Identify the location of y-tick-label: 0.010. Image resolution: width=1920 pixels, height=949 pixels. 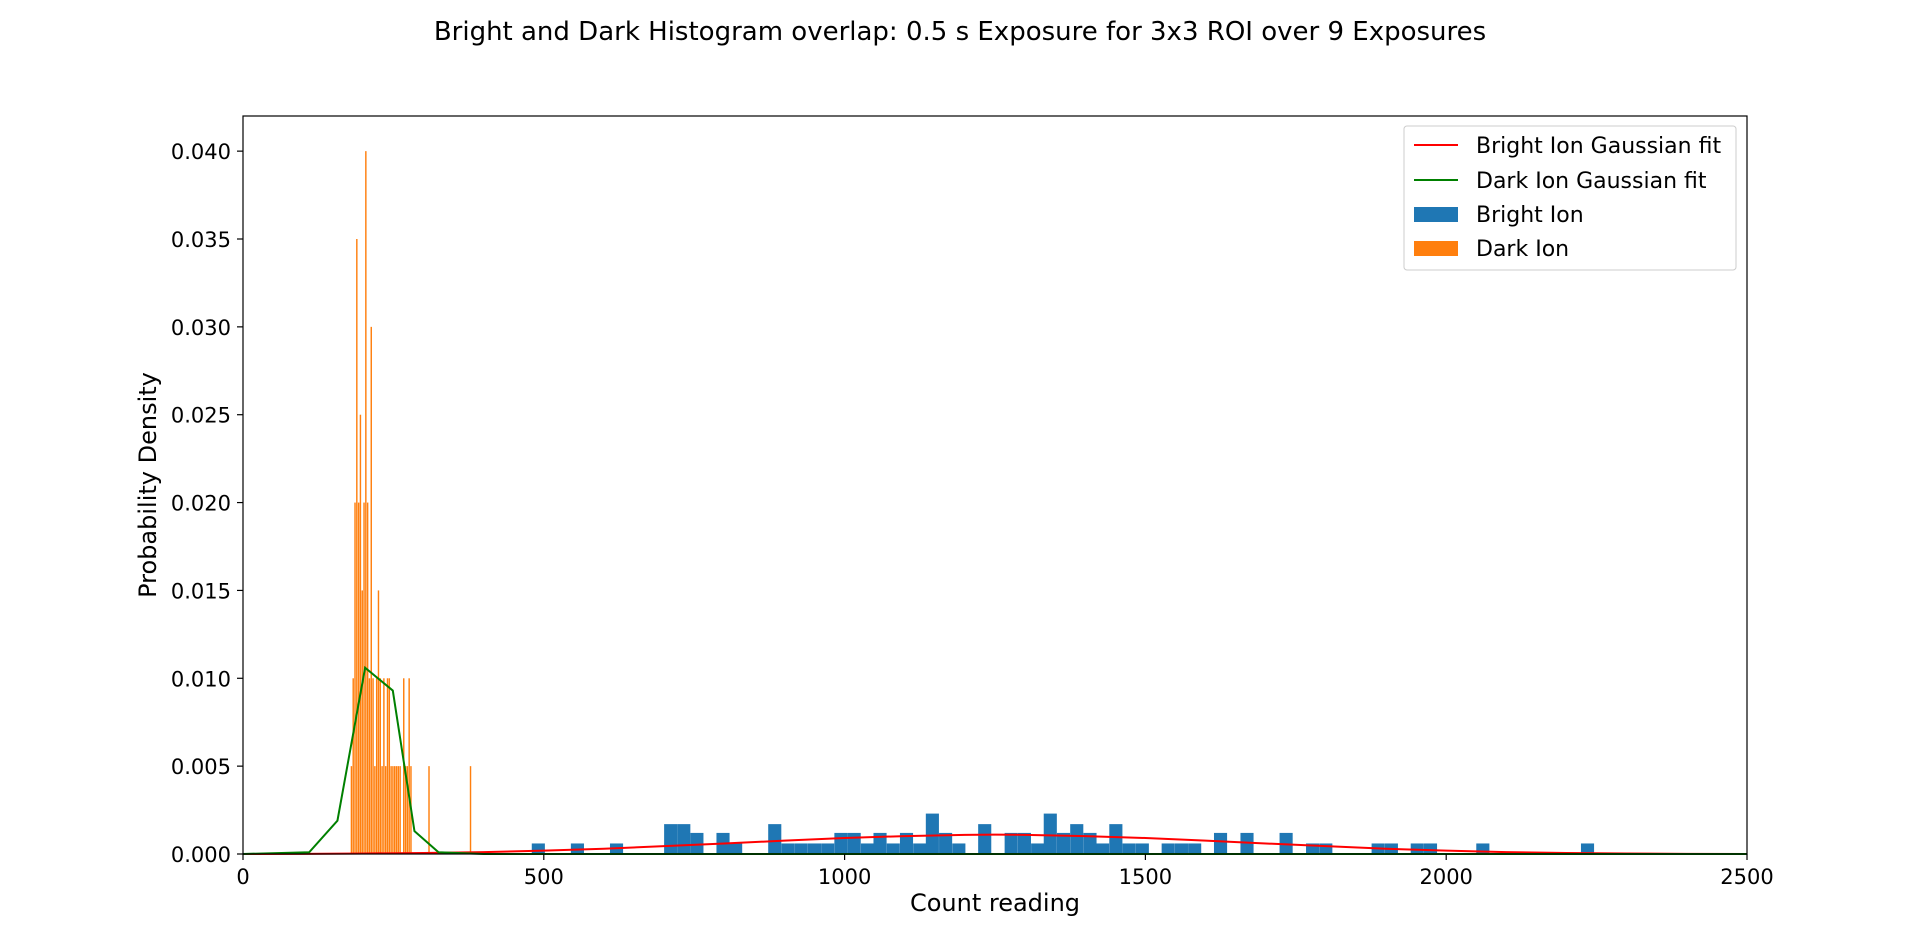
(201, 679).